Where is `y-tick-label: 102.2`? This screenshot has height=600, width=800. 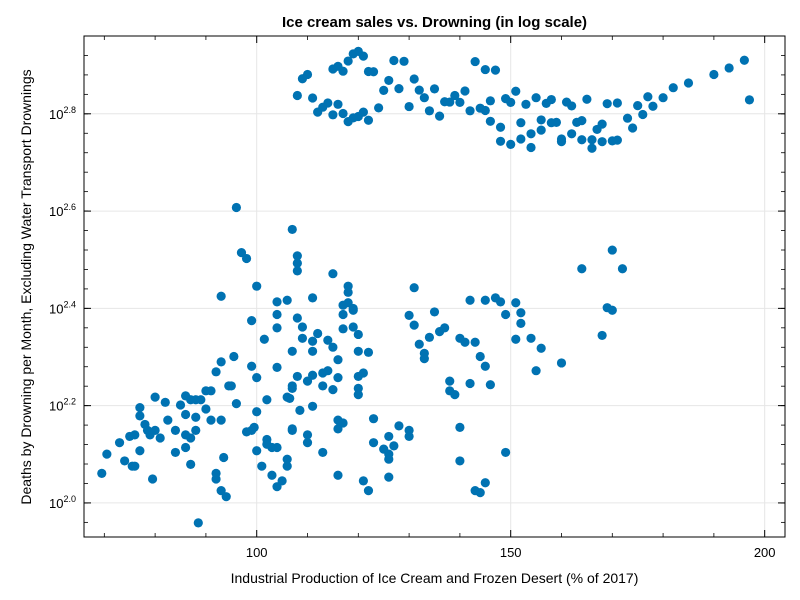 y-tick-label: 102.2 is located at coordinates (62, 405).